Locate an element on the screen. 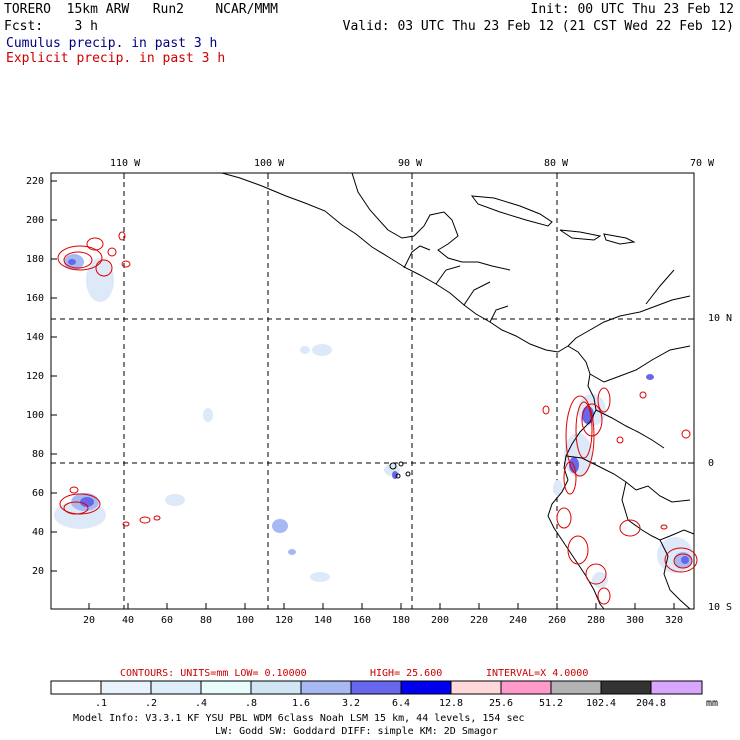 Image resolution: width=740 pixels, height=740 pixels. colorbar-unit: mm is located at coordinates (712, 703).